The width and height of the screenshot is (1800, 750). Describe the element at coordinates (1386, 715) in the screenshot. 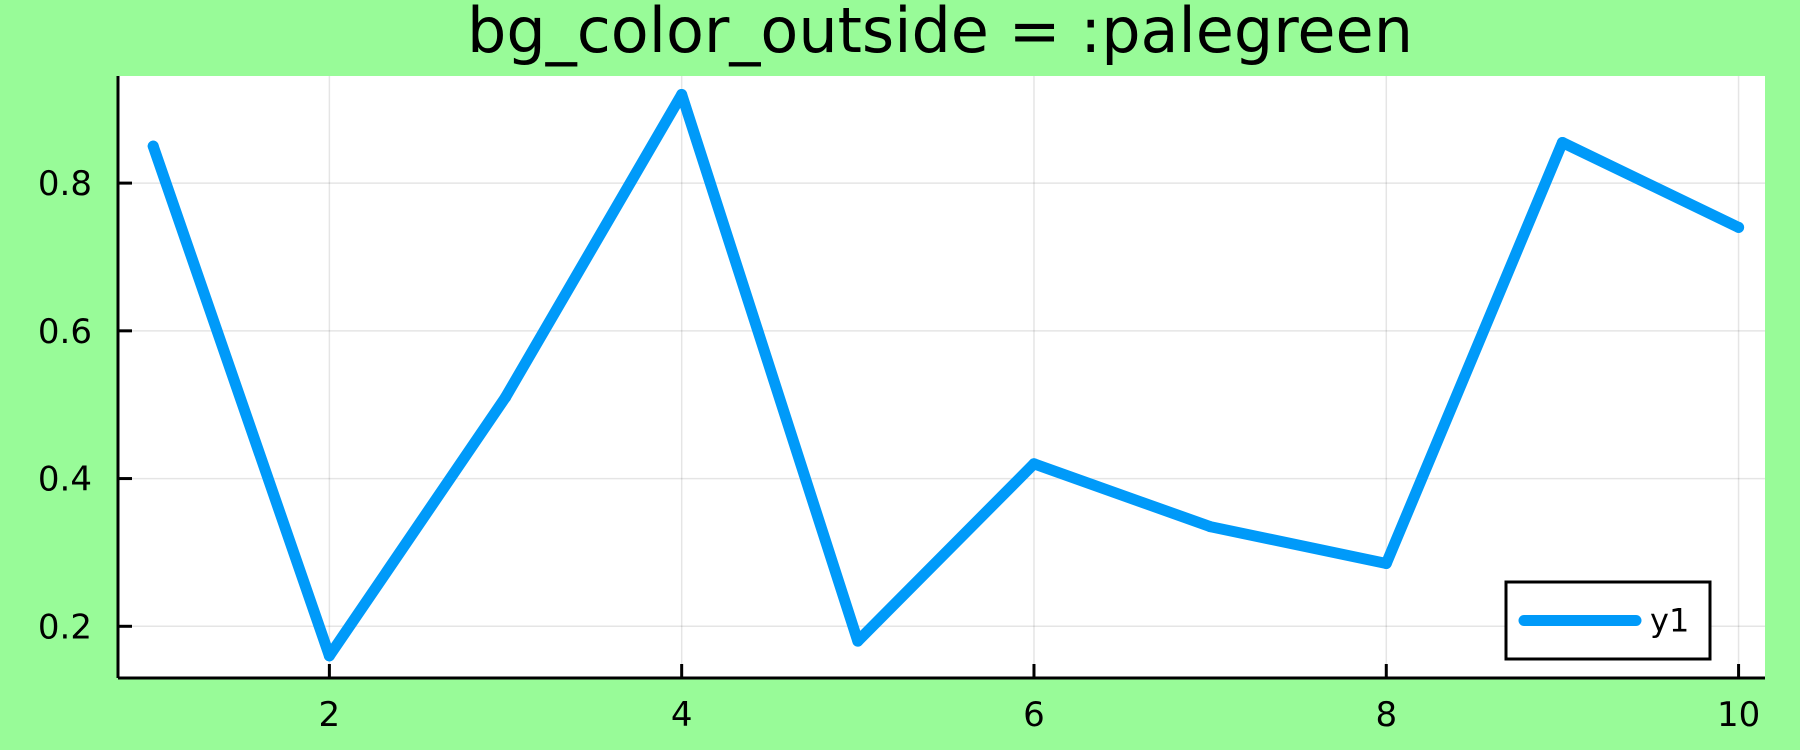

I see `x-tick-label-8: 8` at that location.